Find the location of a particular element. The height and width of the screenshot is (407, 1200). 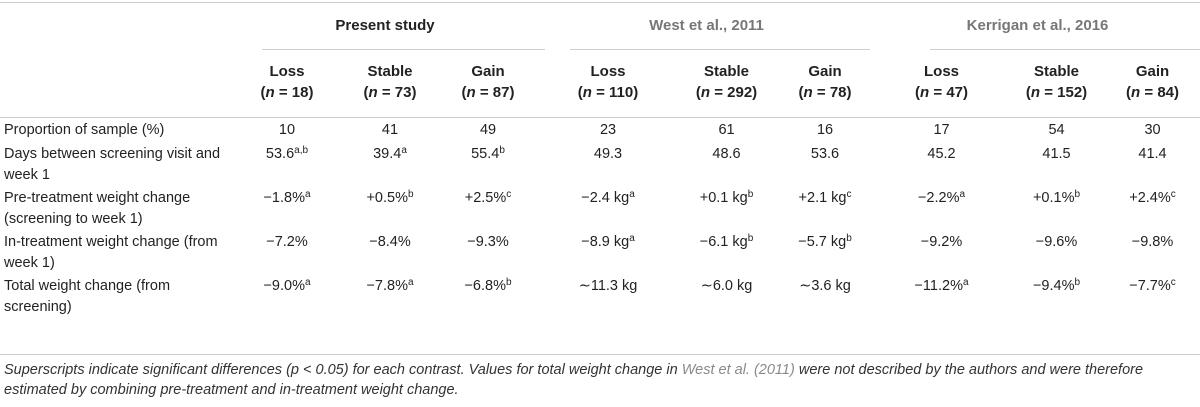

table-cell: 30 is located at coordinates (1152, 129).